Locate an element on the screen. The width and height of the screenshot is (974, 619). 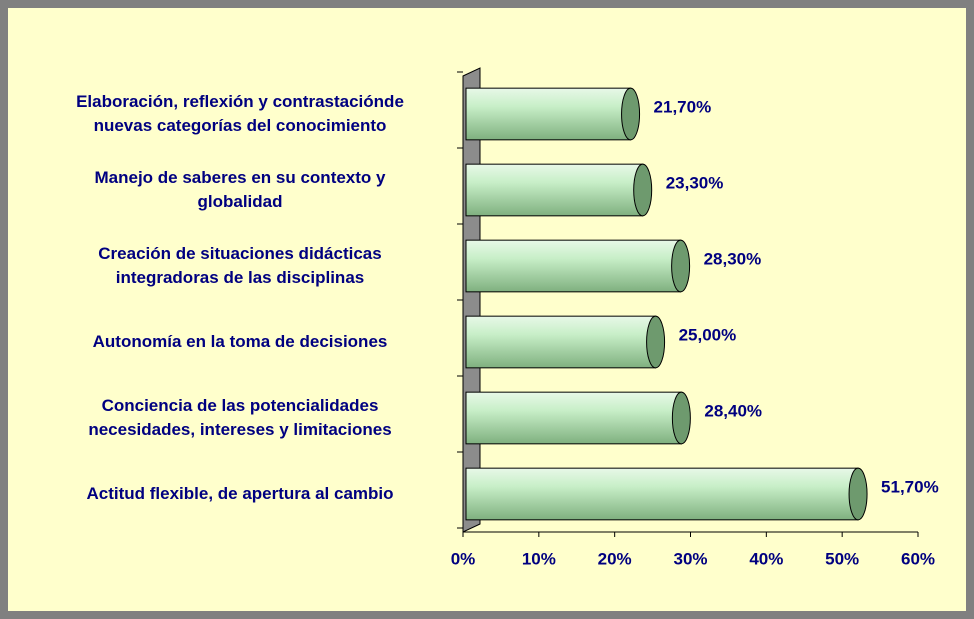
value-label: 28,40% is located at coordinates (733, 410).